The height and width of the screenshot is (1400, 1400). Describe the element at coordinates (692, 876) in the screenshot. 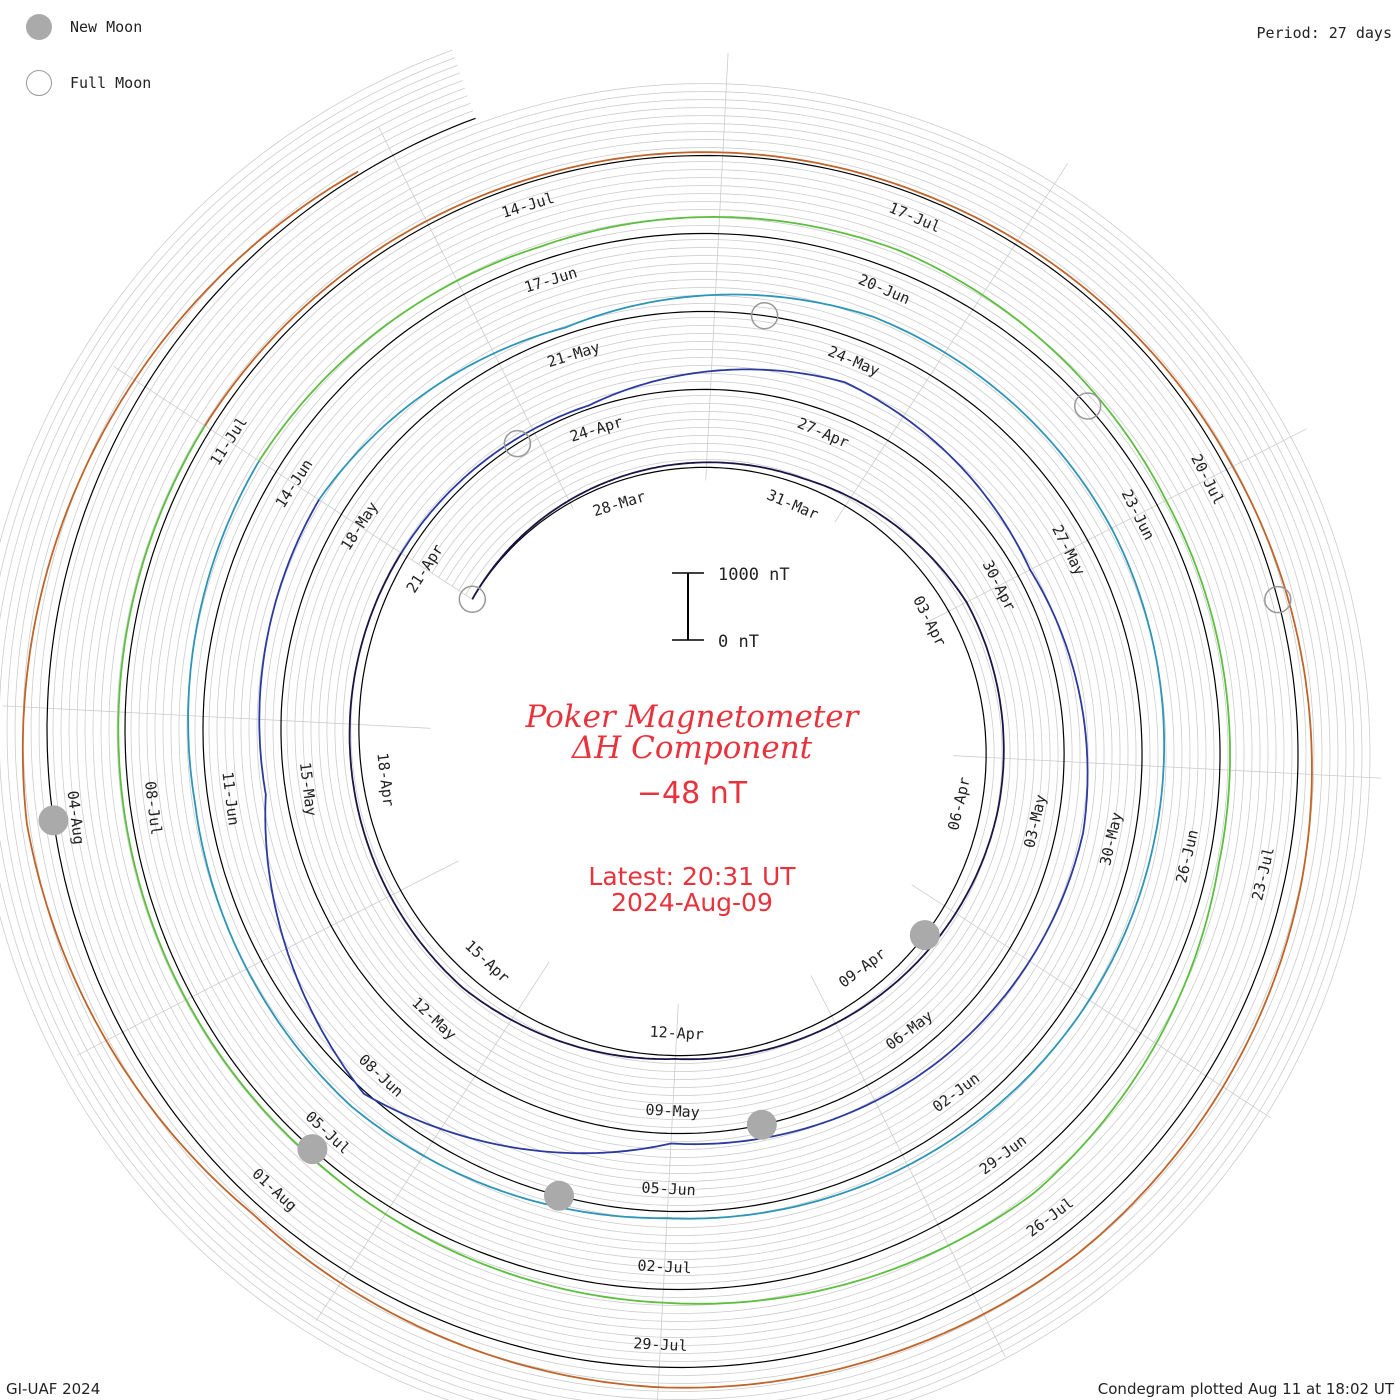

I see `latest-time: Latest: 20:31 UT` at that location.